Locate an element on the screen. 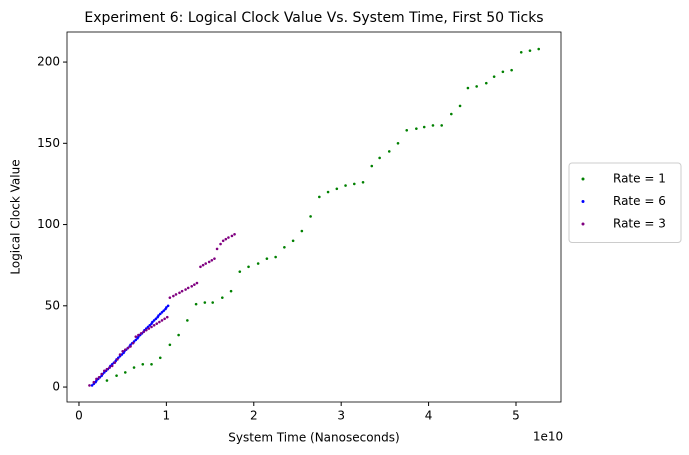  x-tick-label: 5 is located at coordinates (516, 416).